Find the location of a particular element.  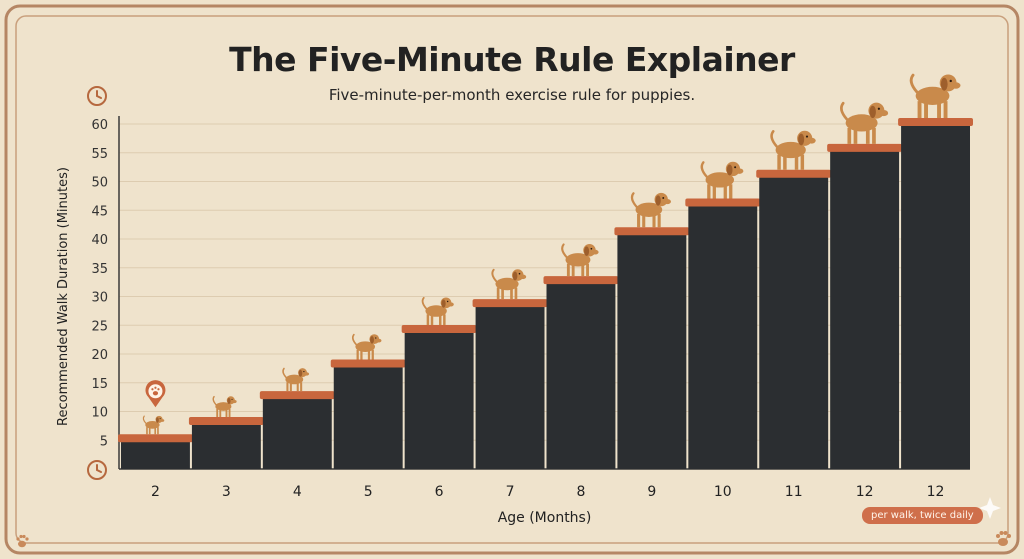

y-tick-label: 10 is located at coordinates (99, 413).